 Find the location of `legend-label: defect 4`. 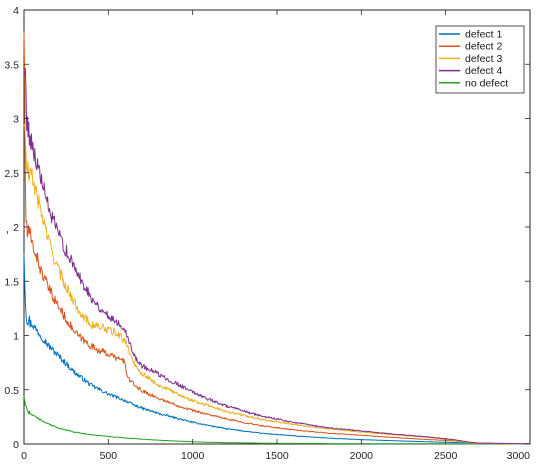

legend-label: defect 4 is located at coordinates (484, 71).